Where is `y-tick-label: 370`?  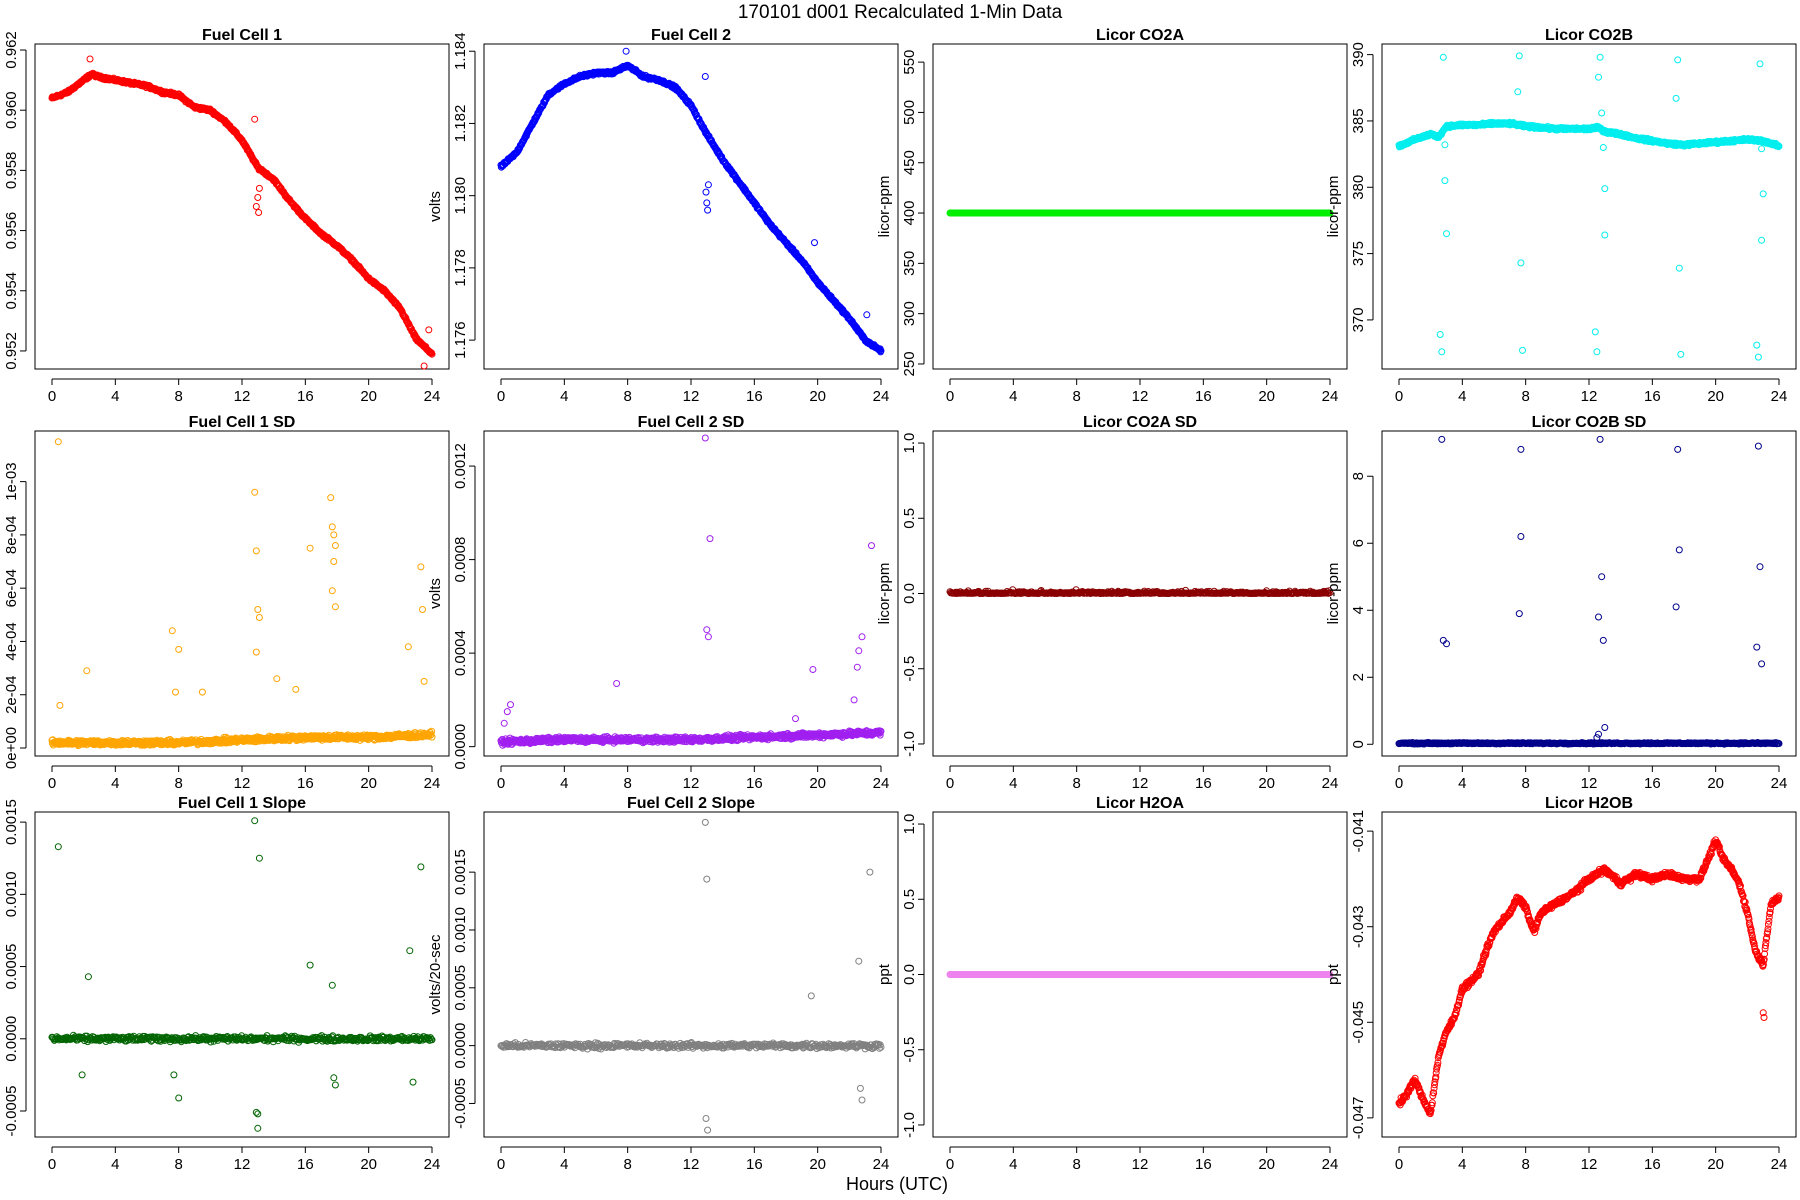
y-tick-label: 370 is located at coordinates (1358, 319).